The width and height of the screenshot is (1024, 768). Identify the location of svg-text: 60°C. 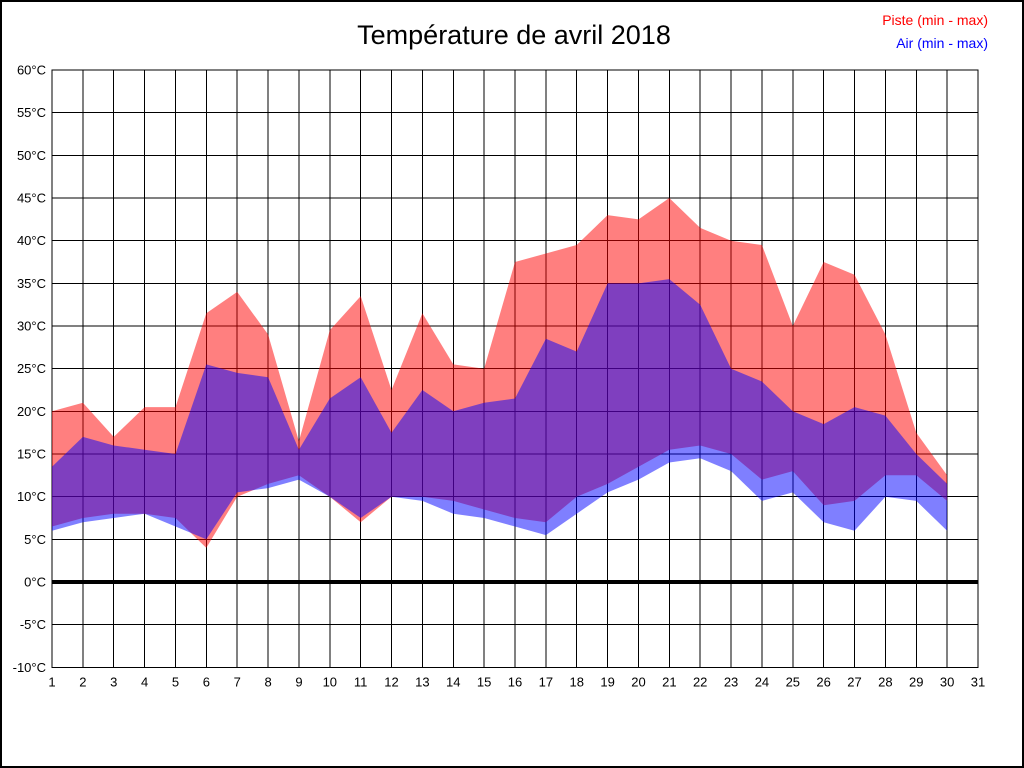
(31, 70).